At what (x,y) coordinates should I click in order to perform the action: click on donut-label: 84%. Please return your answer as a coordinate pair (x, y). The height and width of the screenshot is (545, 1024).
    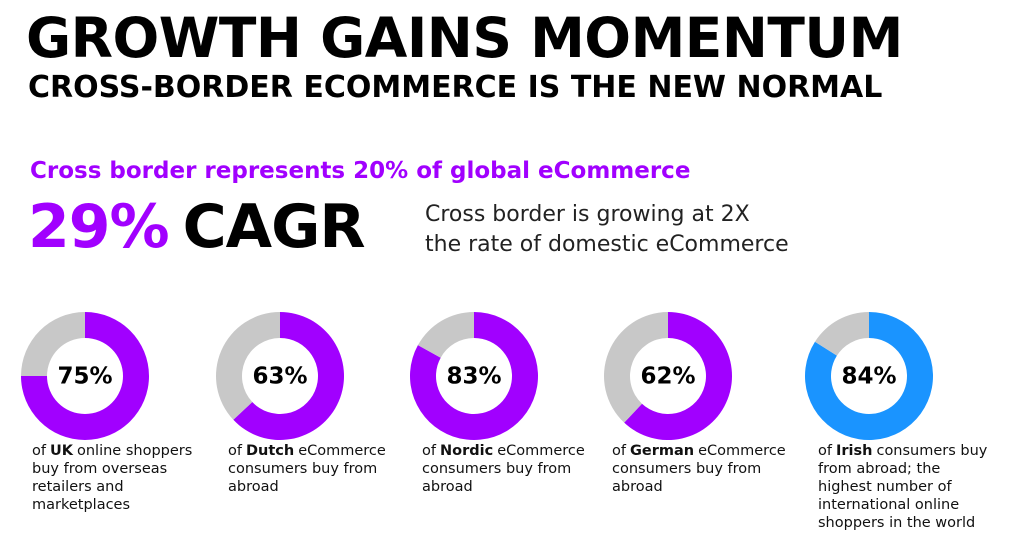
    Looking at the image, I should click on (868, 377).